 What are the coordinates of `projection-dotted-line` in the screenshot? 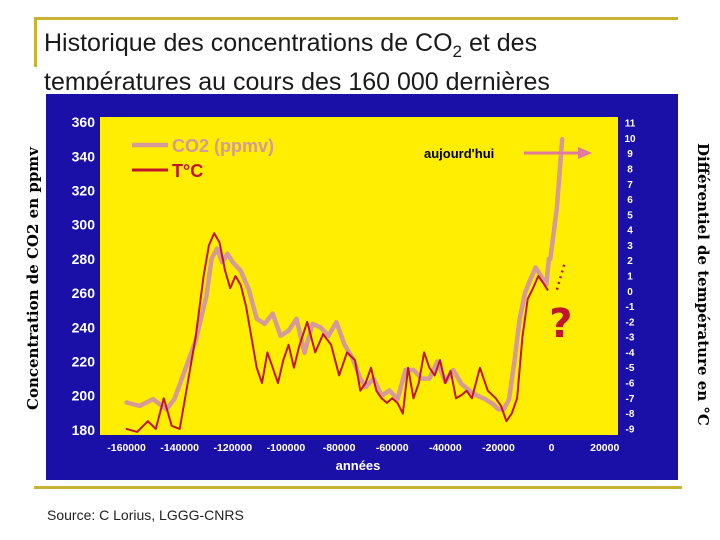 It's located at (561, 276).